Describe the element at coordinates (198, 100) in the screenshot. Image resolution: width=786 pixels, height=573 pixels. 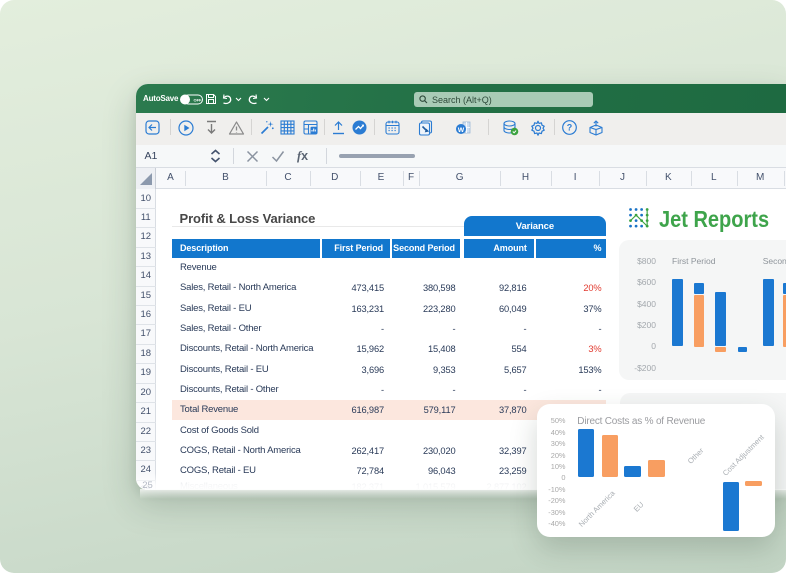
I see `svg-text: OFF` at that location.